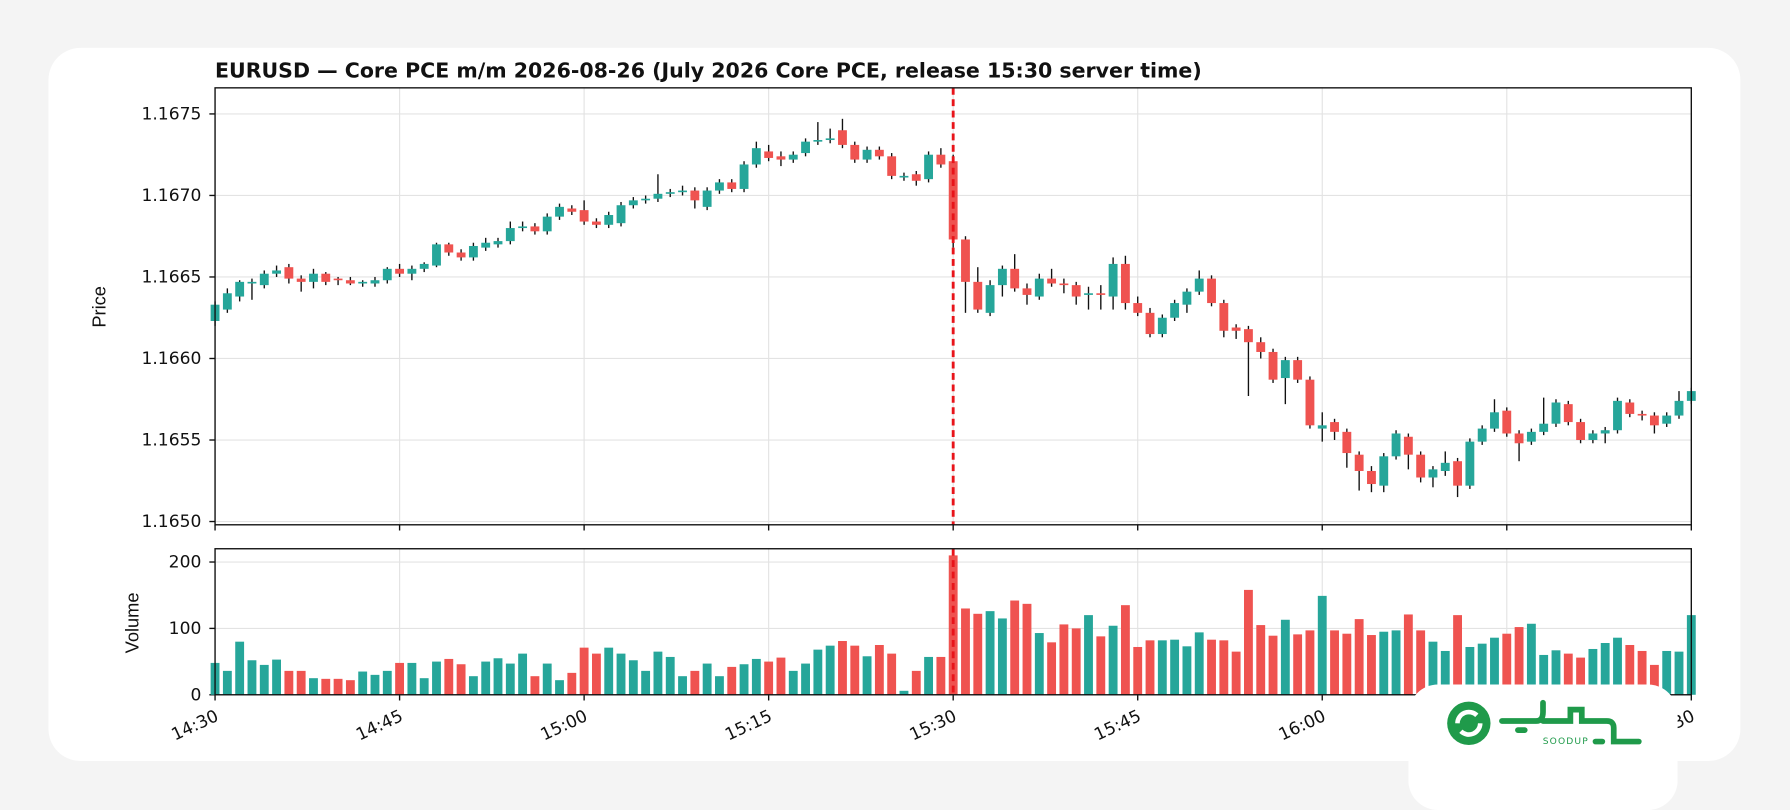 This screenshot has width=1790, height=810. I want to click on volume-axis-label: Volume, so click(132, 622).